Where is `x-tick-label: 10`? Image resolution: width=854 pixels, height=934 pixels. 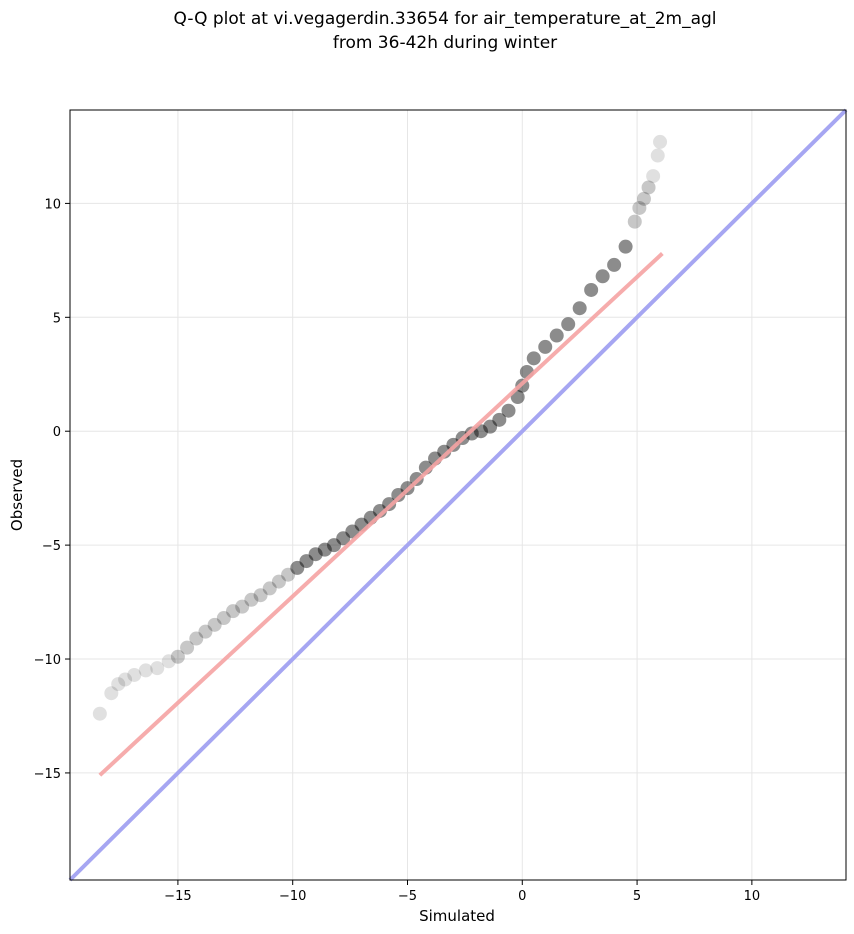 x-tick-label: 10 is located at coordinates (752, 896).